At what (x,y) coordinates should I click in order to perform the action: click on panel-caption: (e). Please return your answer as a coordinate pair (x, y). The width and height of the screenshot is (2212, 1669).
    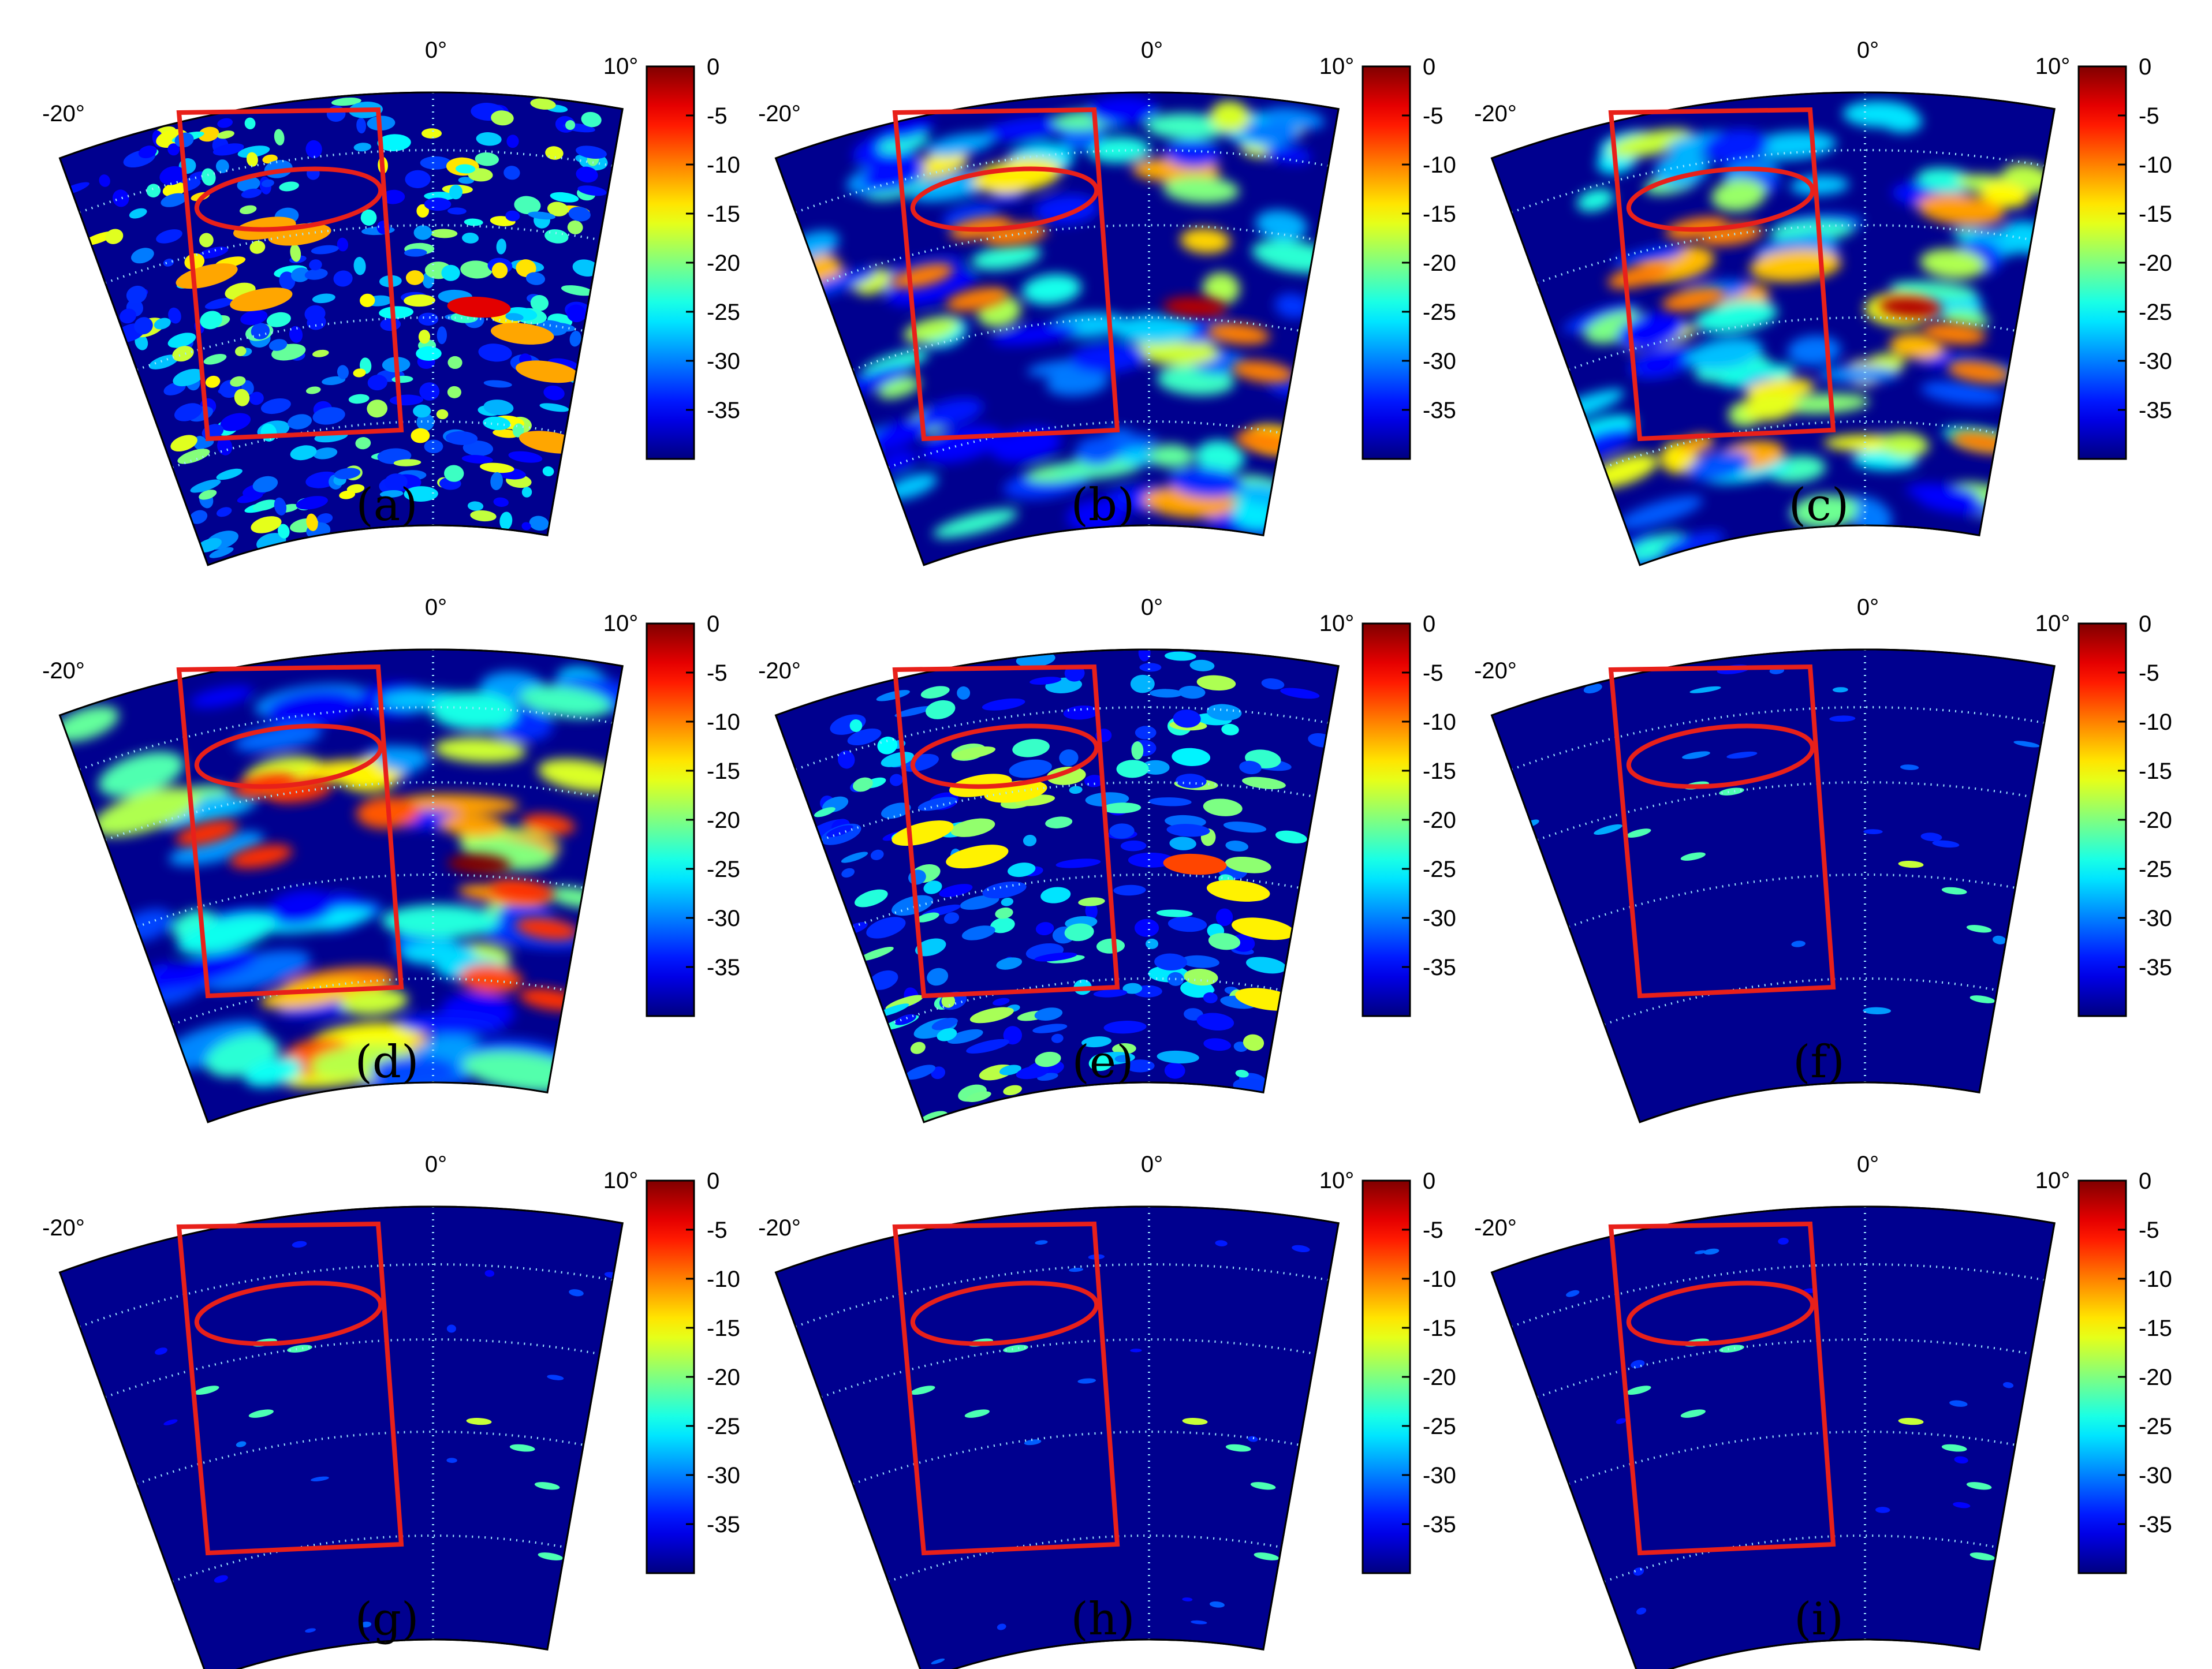
    Looking at the image, I should click on (1103, 1062).